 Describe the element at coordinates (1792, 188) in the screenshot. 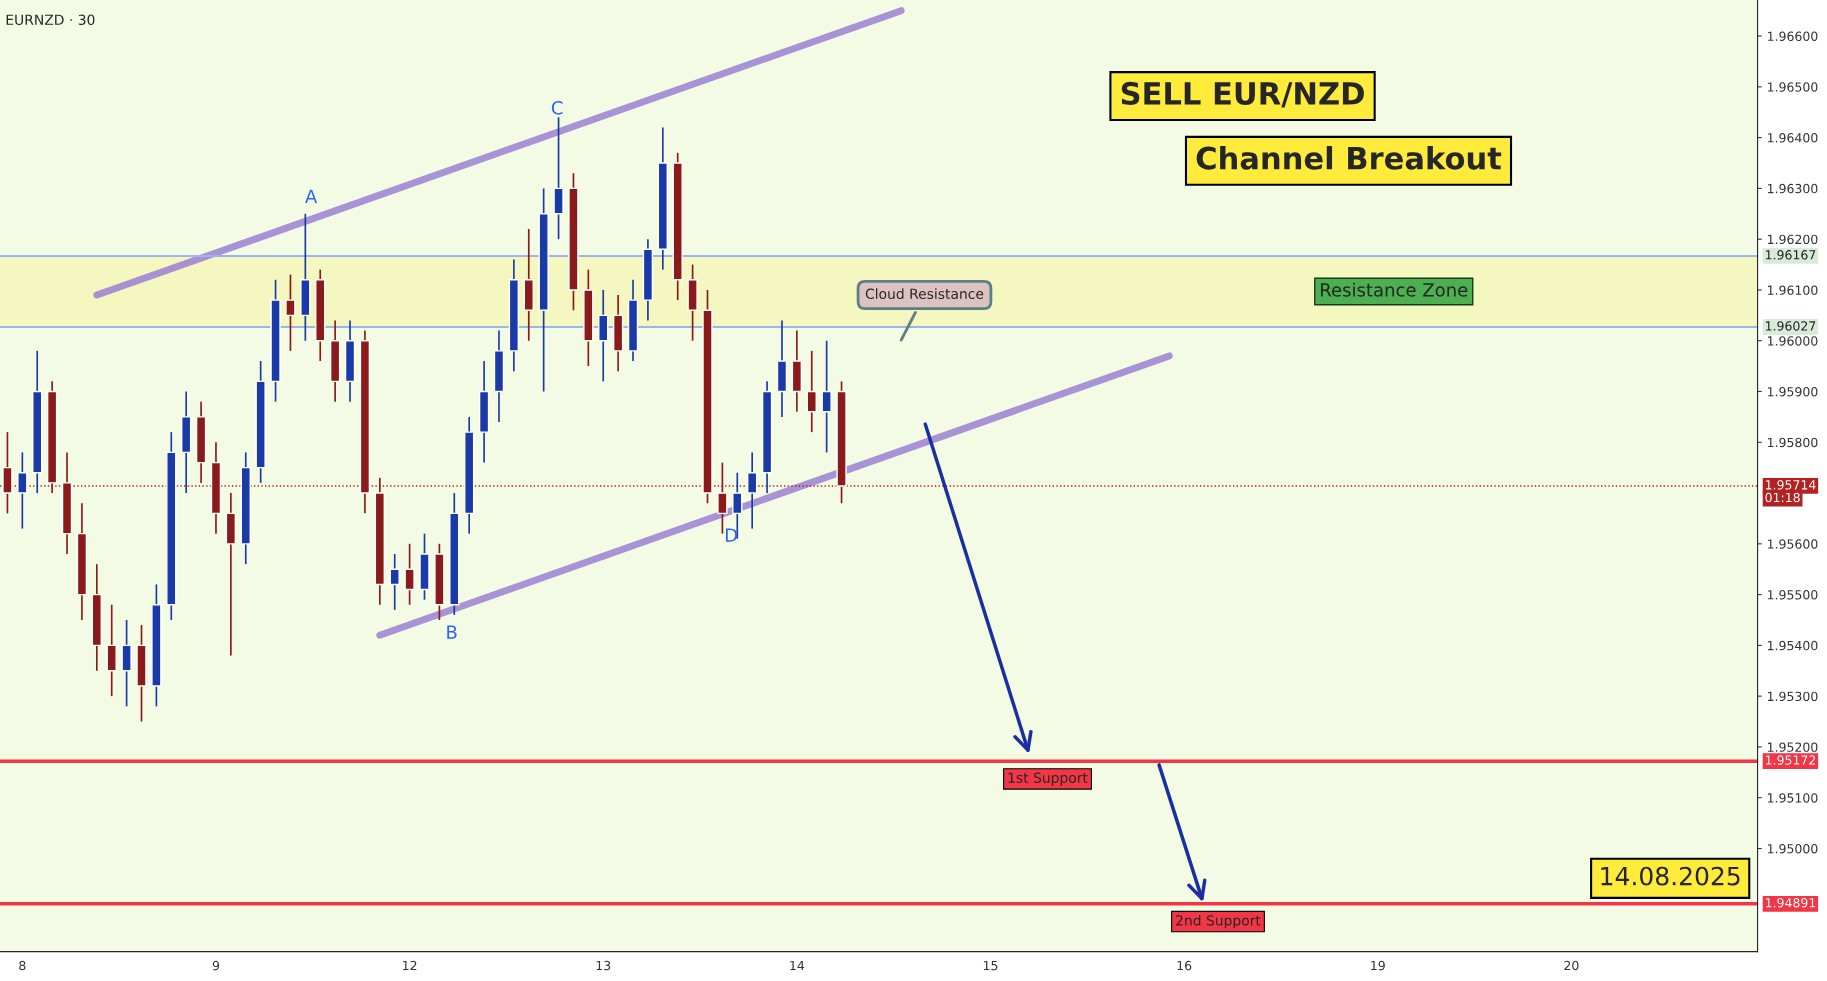

I see `y-tick-label: 1.96300` at that location.